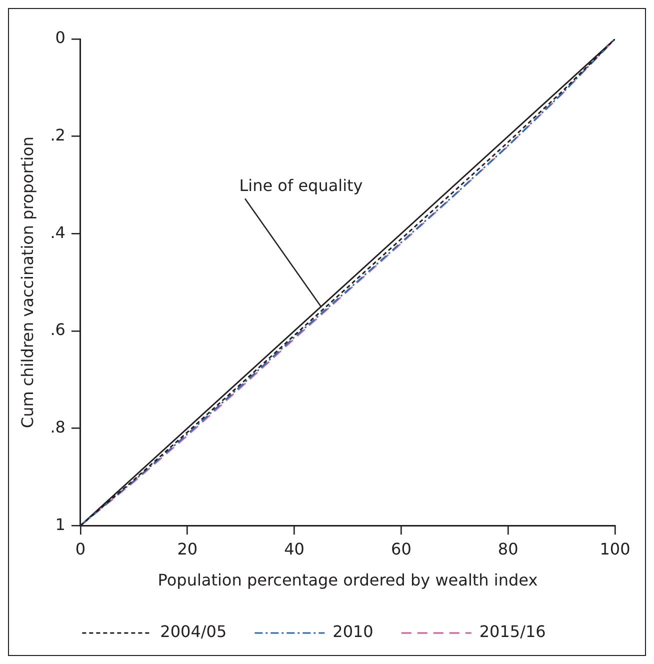  Describe the element at coordinates (187, 548) in the screenshot. I see `x-tick-label: 20` at that location.